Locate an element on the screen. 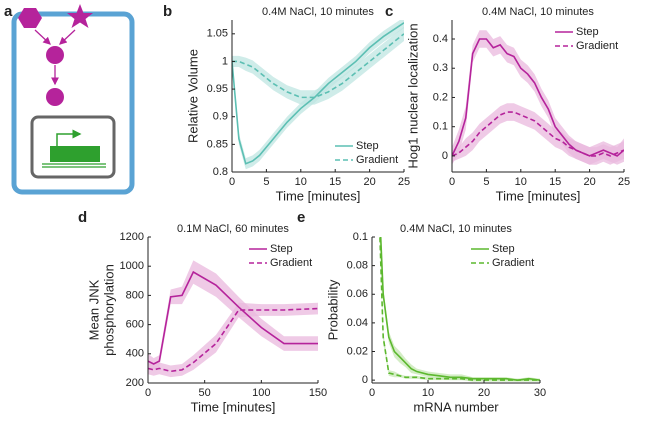  panel-letter: d is located at coordinates (82, 217).